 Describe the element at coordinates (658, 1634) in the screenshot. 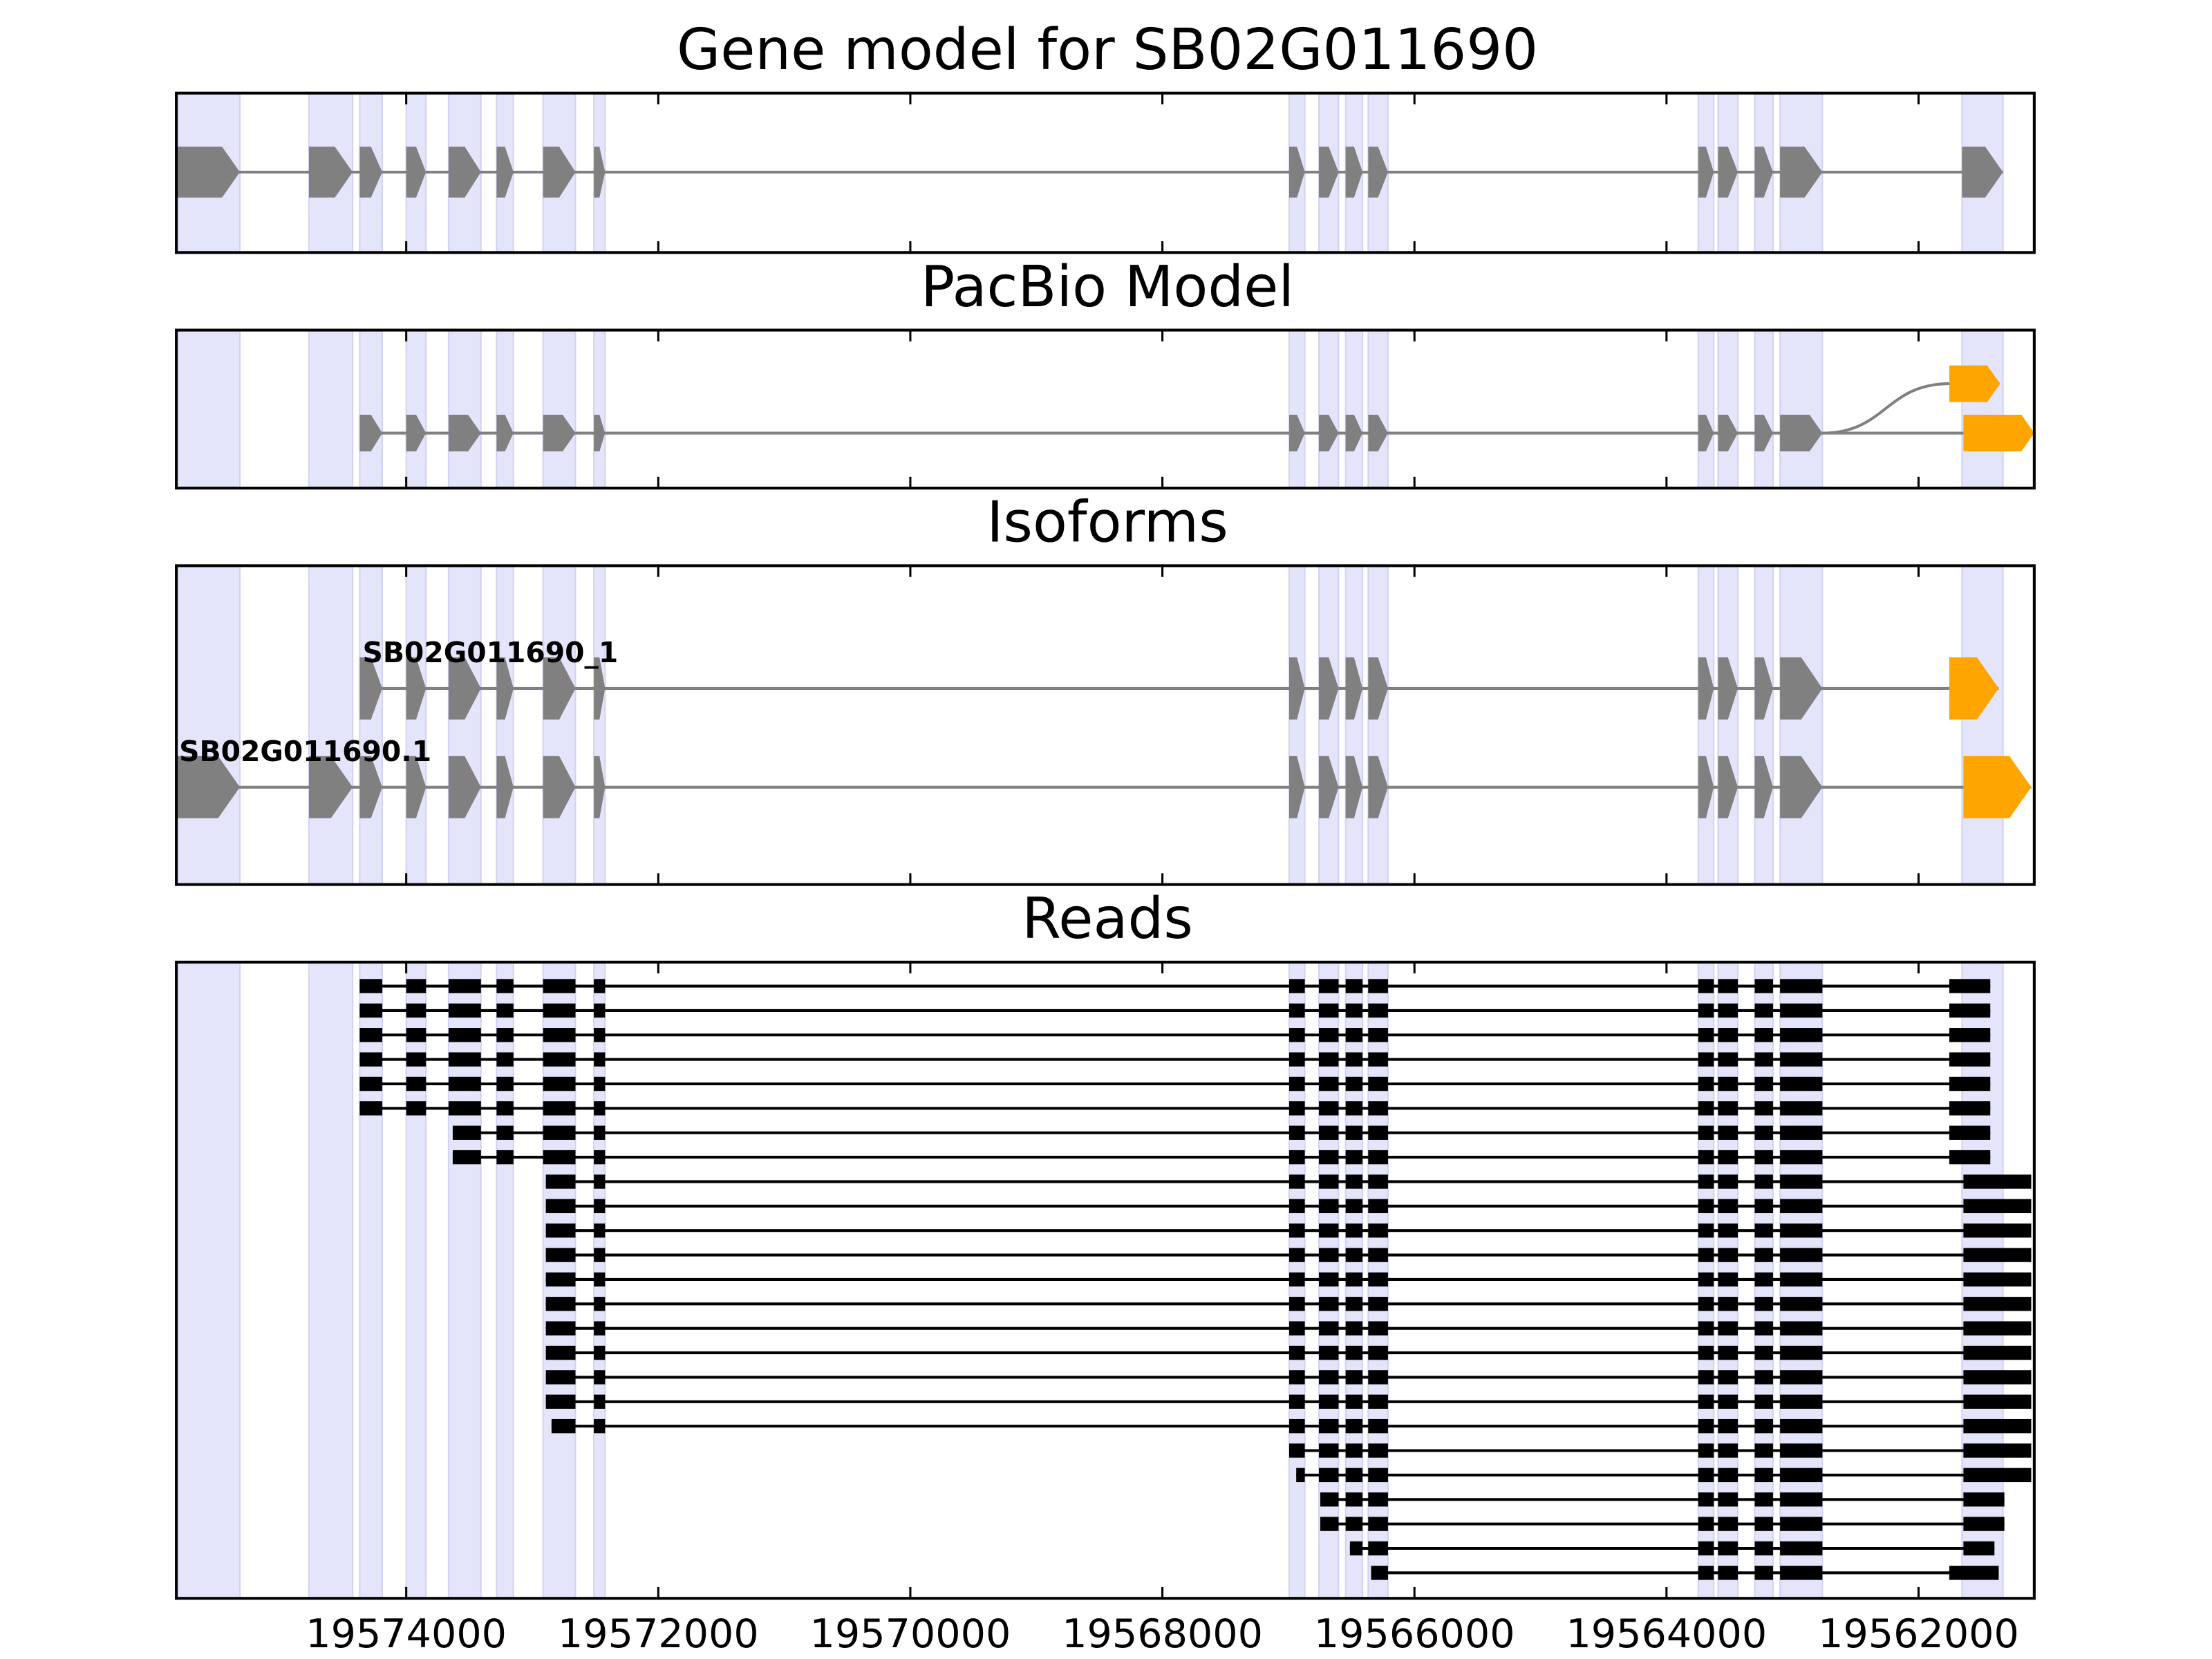

I see `x-tick-label: 19572000` at that location.